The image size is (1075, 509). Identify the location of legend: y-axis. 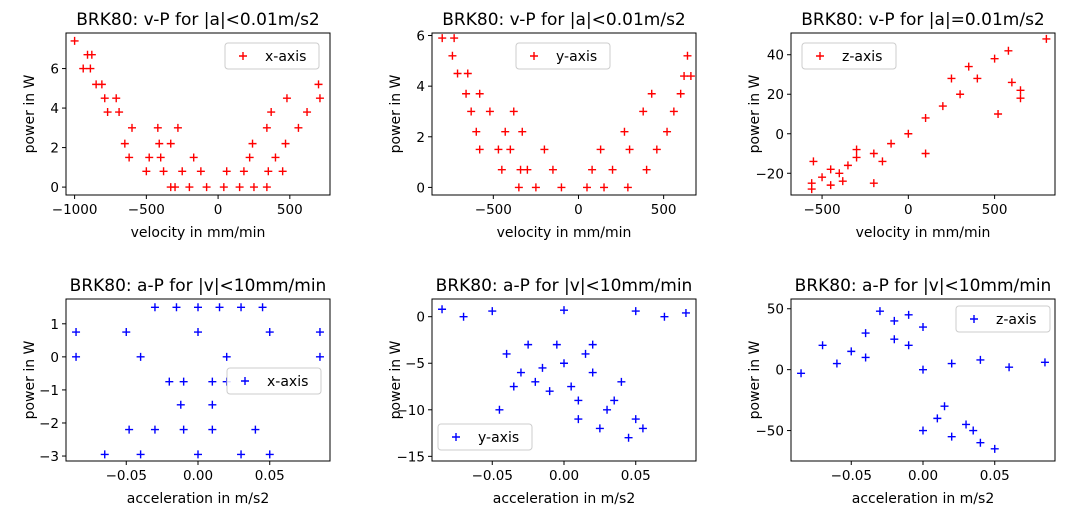
(563, 56).